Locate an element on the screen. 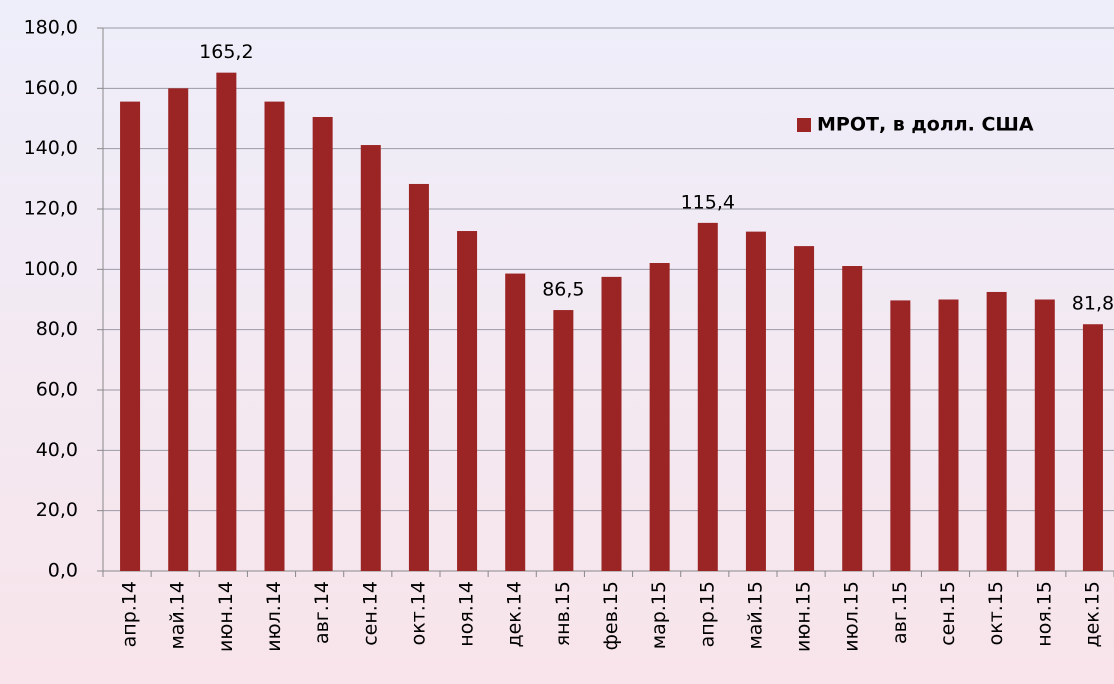  x-tick-label: май.14 is located at coordinates (178, 615).